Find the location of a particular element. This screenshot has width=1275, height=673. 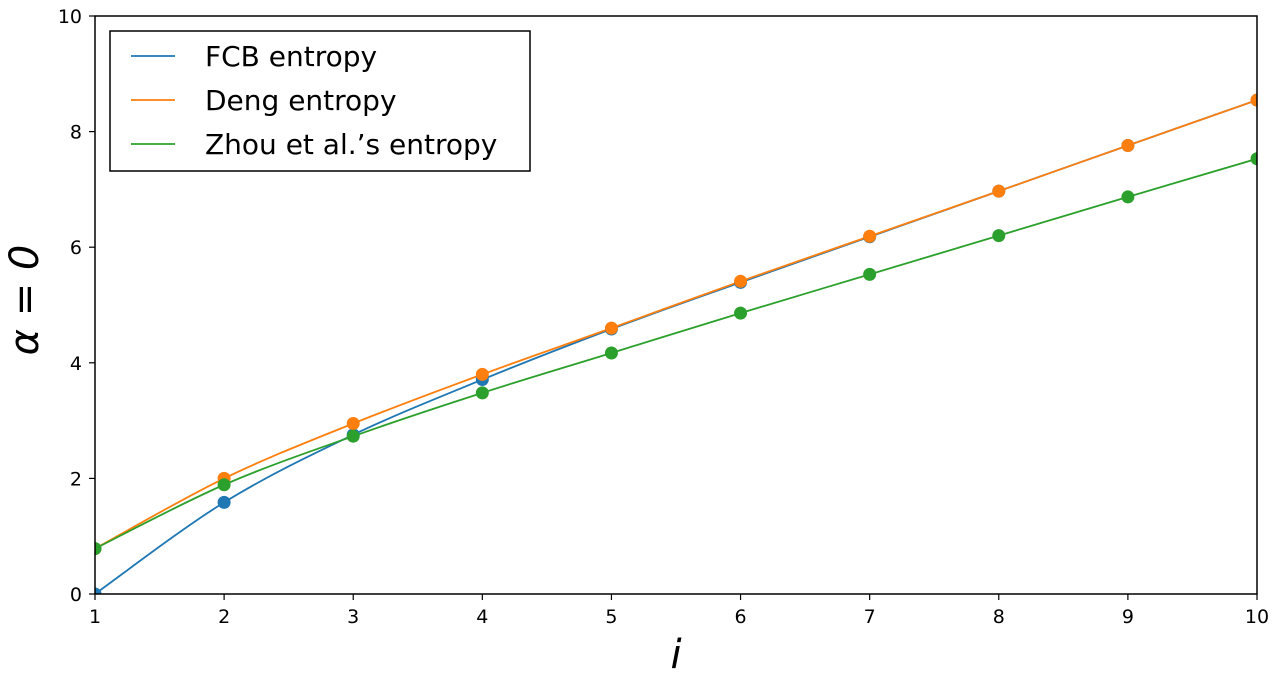

y-tick-label: 6 is located at coordinates (76, 248).